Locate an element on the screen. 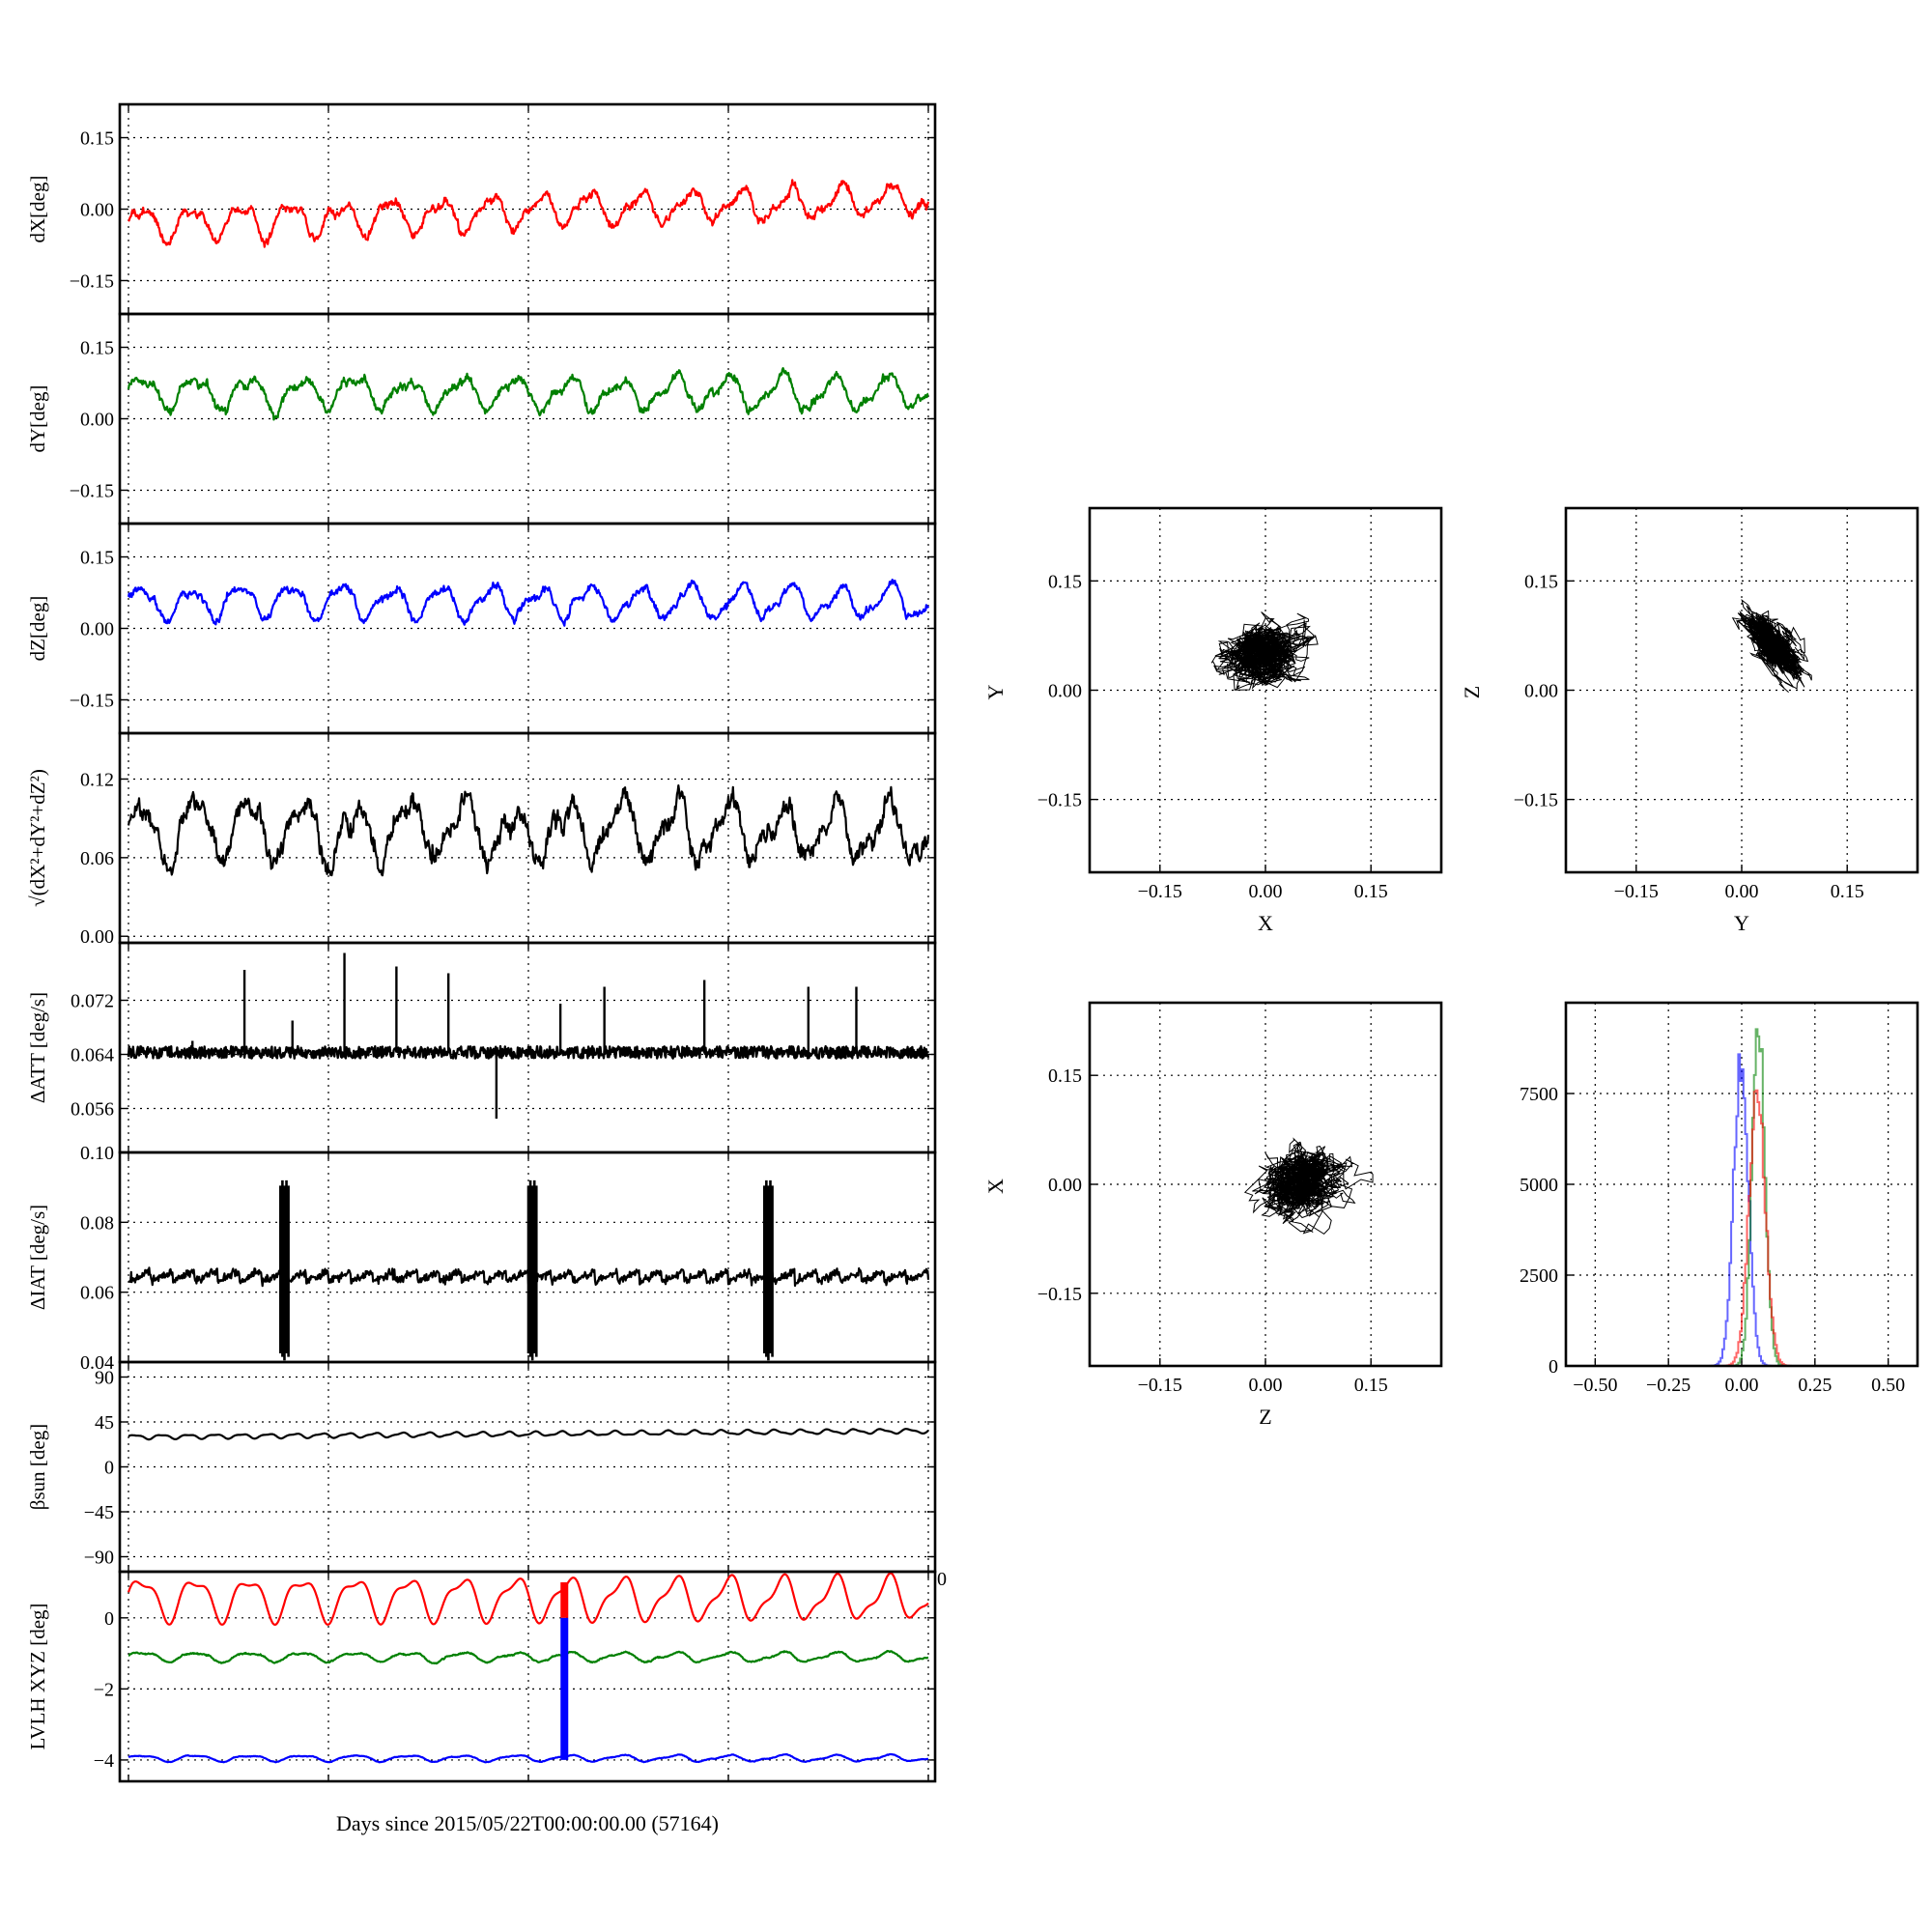 The height and width of the screenshot is (1932, 1932). panel-hist: −0.50 −0.25 0.00 0.25 0.50 7500 5000 2500 0 is located at coordinates (1719, 1198).